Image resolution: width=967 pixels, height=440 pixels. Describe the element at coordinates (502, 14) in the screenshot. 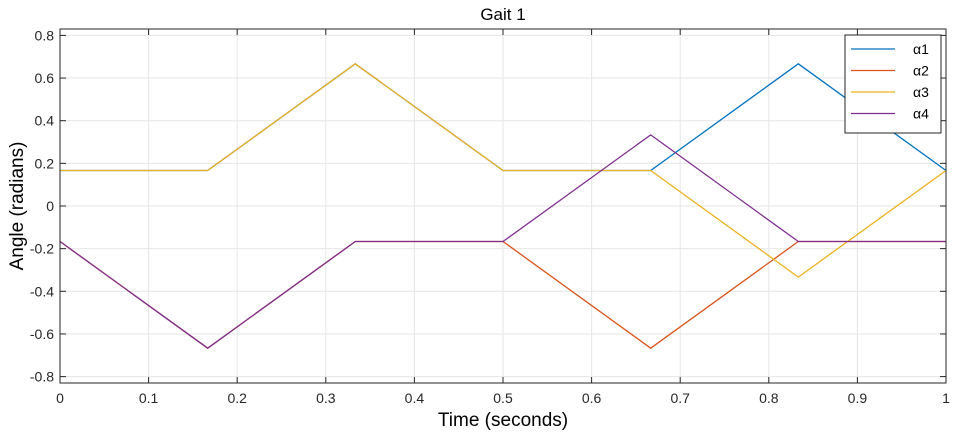

I see `chart-title: Gait 1` at that location.